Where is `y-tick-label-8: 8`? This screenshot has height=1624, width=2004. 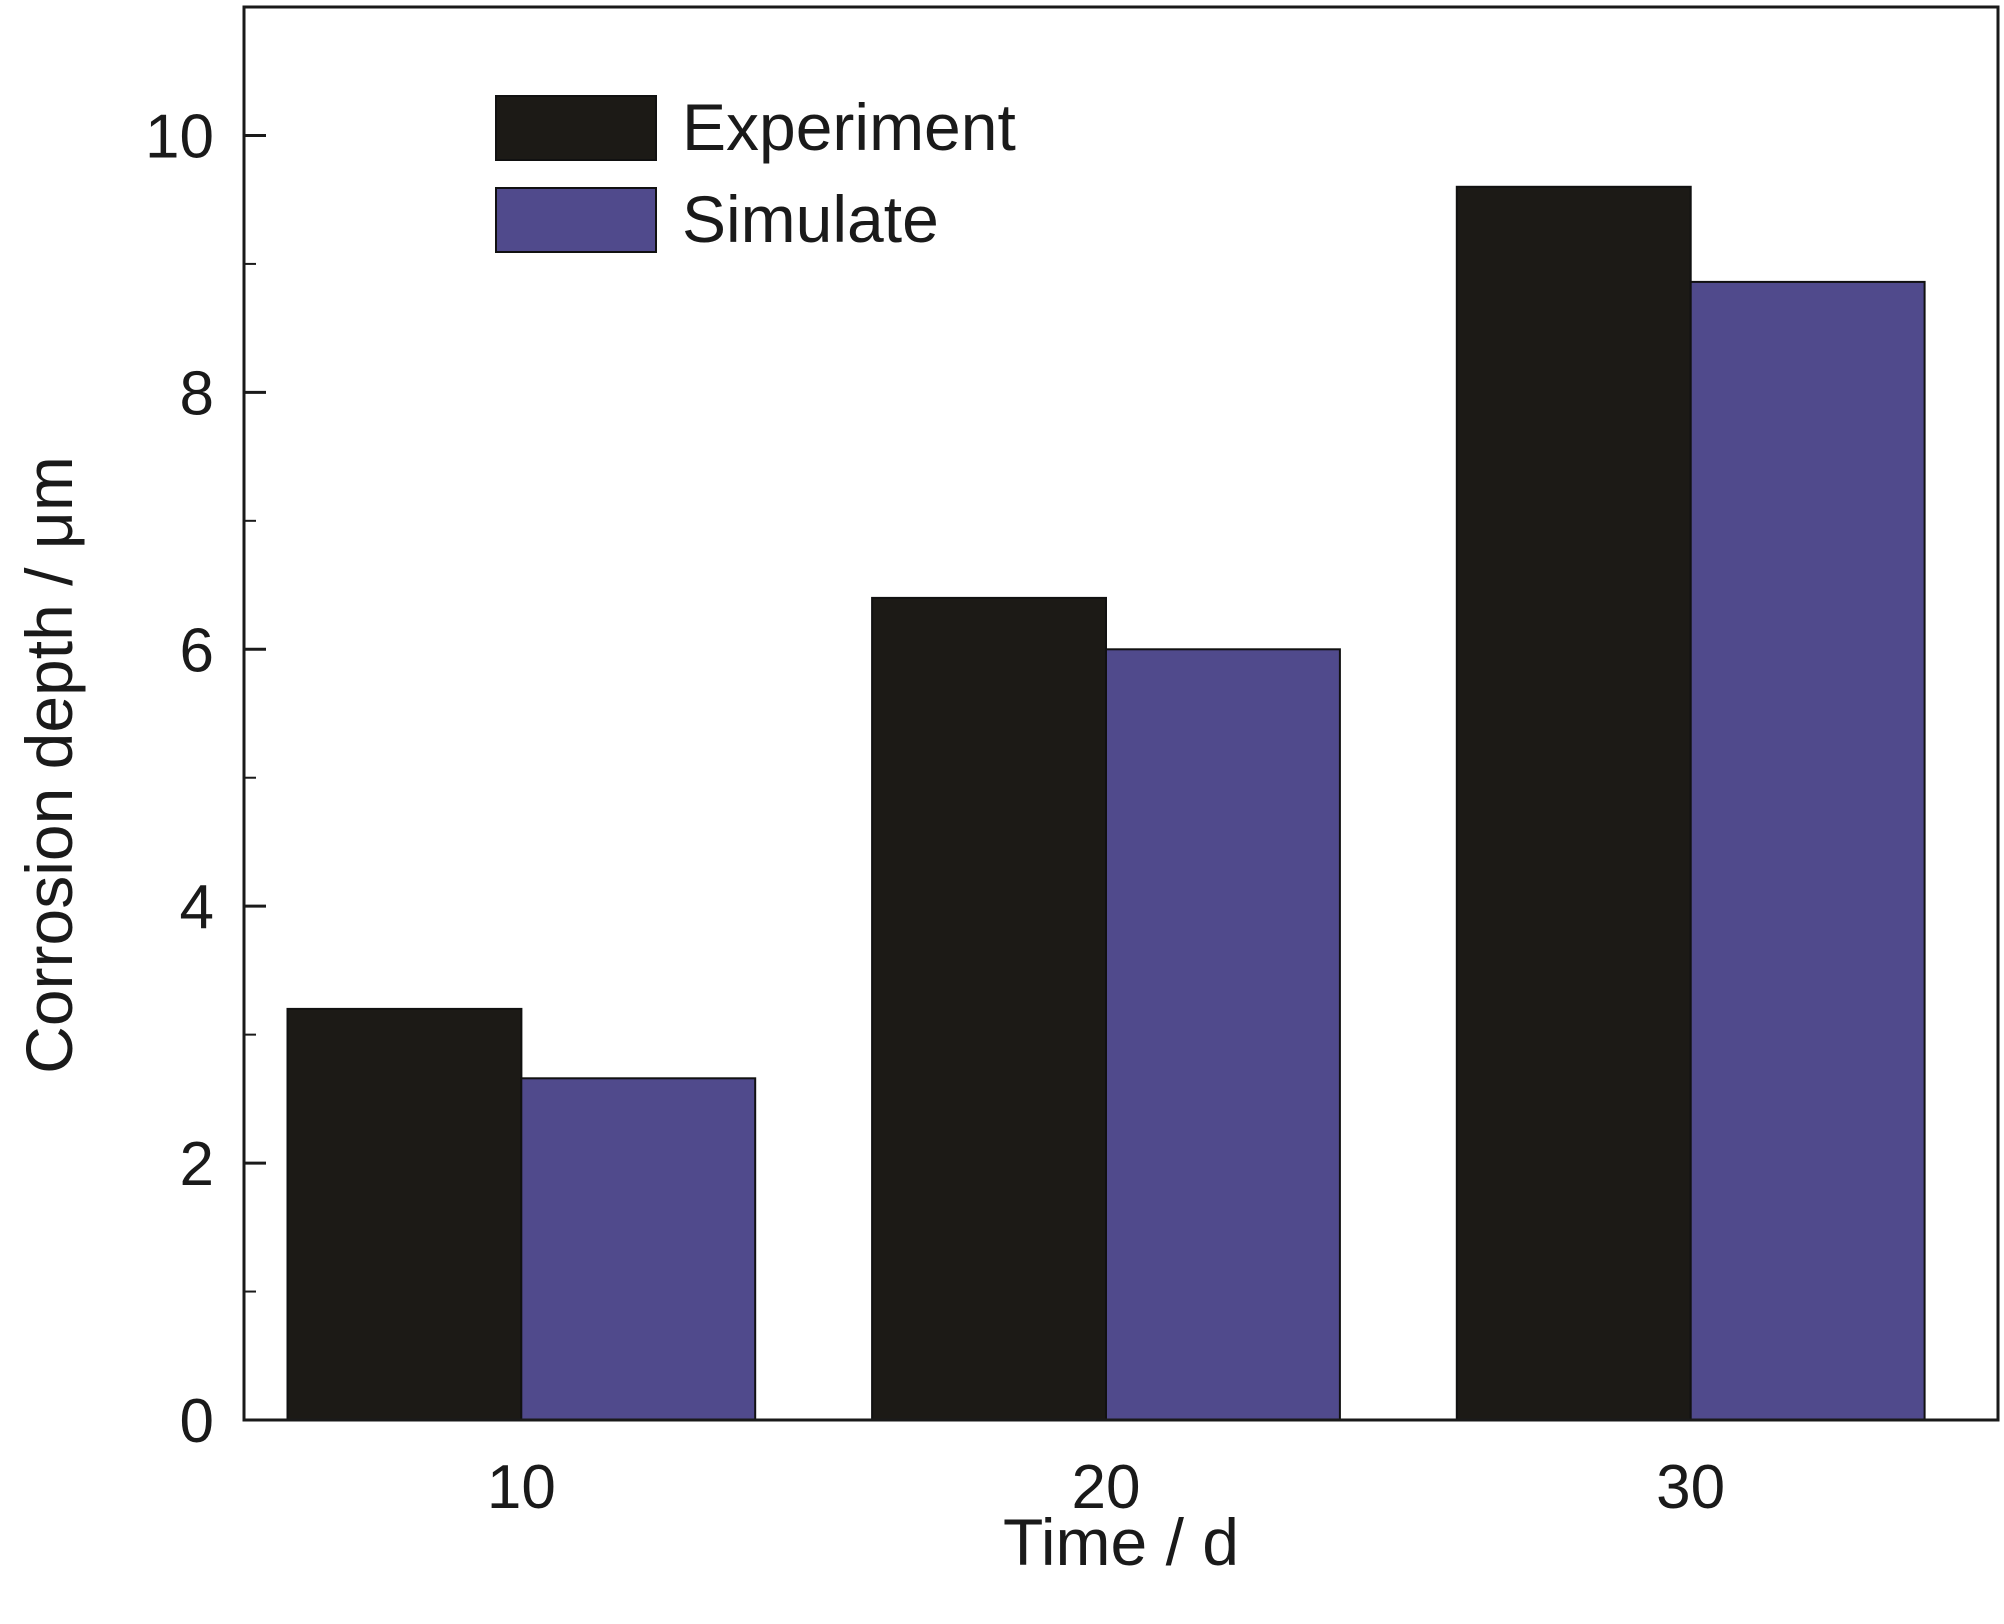 y-tick-label-8: 8 is located at coordinates (197, 393).